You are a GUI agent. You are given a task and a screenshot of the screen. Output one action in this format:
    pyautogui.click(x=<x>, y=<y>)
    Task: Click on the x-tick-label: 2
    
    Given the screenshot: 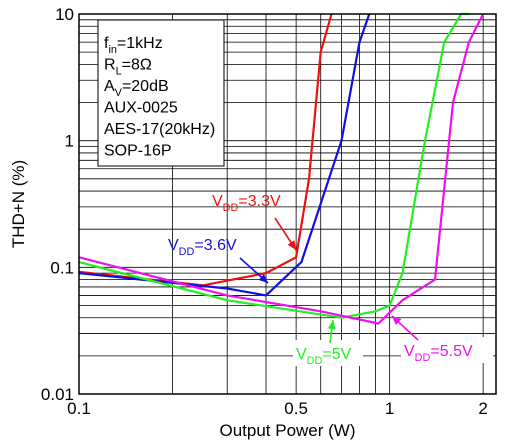 What is the action you would take?
    pyautogui.click(x=482, y=408)
    